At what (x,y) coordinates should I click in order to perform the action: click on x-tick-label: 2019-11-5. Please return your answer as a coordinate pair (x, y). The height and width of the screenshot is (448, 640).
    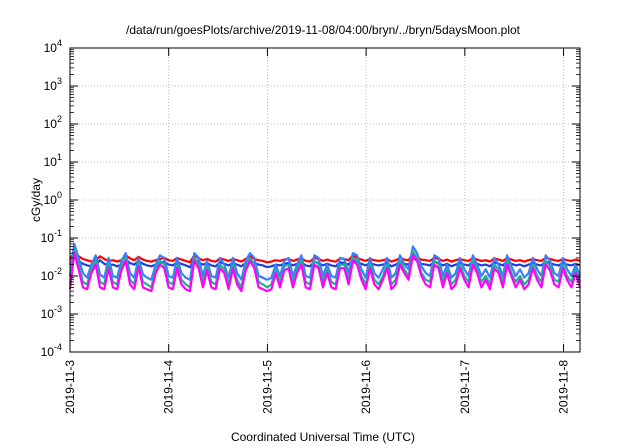
    Looking at the image, I should click on (267, 387).